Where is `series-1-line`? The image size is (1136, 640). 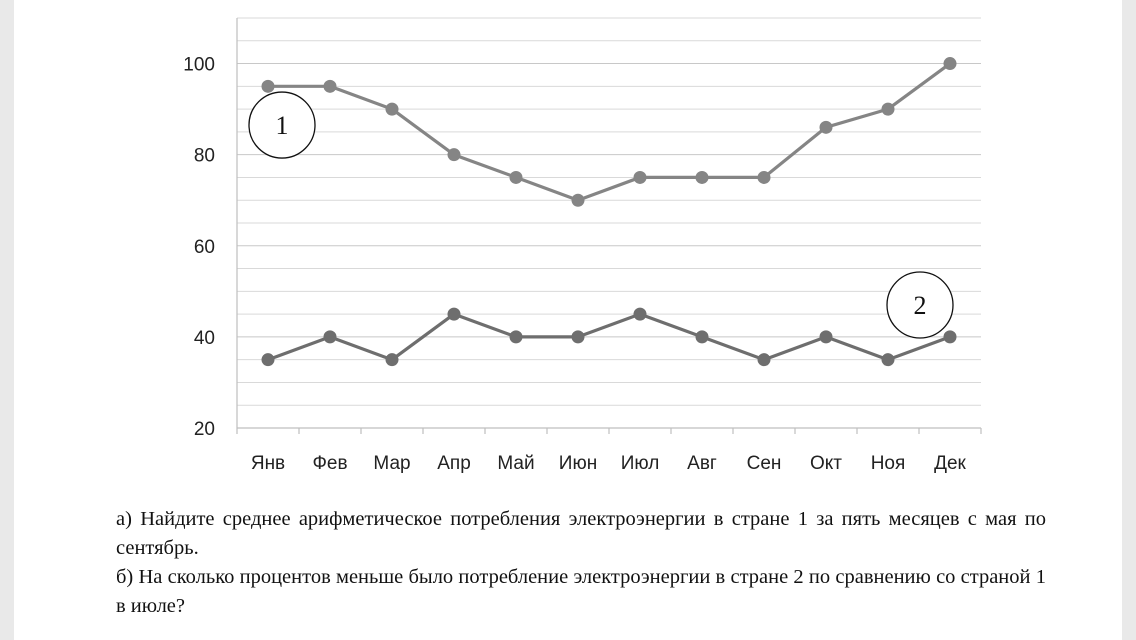 series-1-line is located at coordinates (609, 132).